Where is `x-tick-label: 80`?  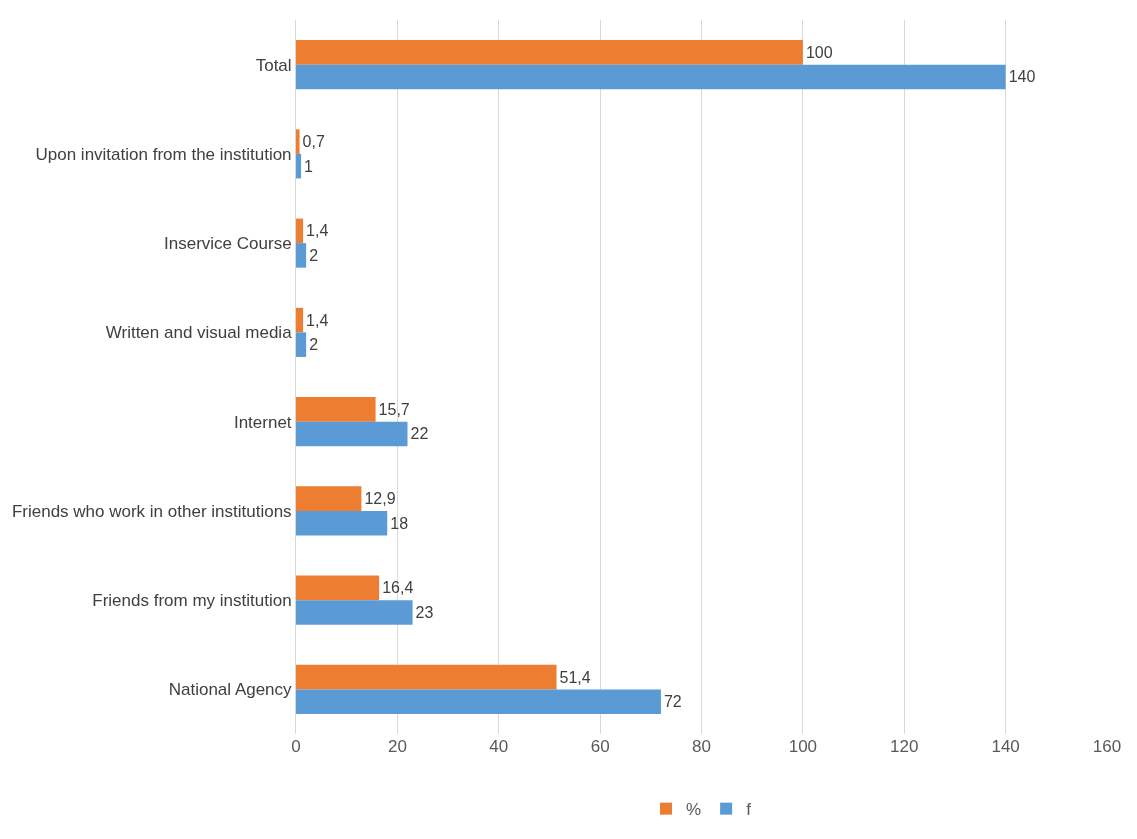
x-tick-label: 80 is located at coordinates (701, 746).